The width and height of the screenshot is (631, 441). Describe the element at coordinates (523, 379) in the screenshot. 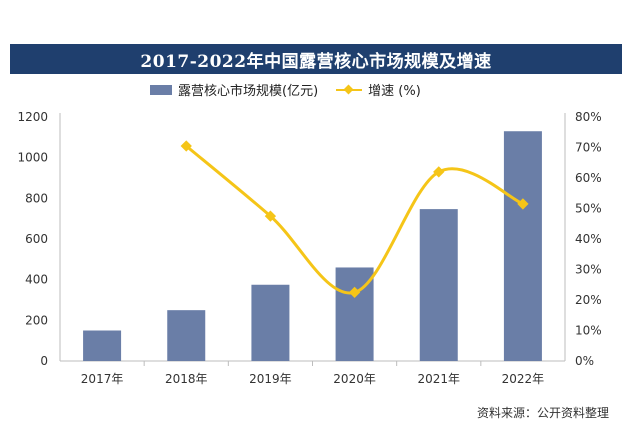

I see `x-tick-label: 2022年` at that location.